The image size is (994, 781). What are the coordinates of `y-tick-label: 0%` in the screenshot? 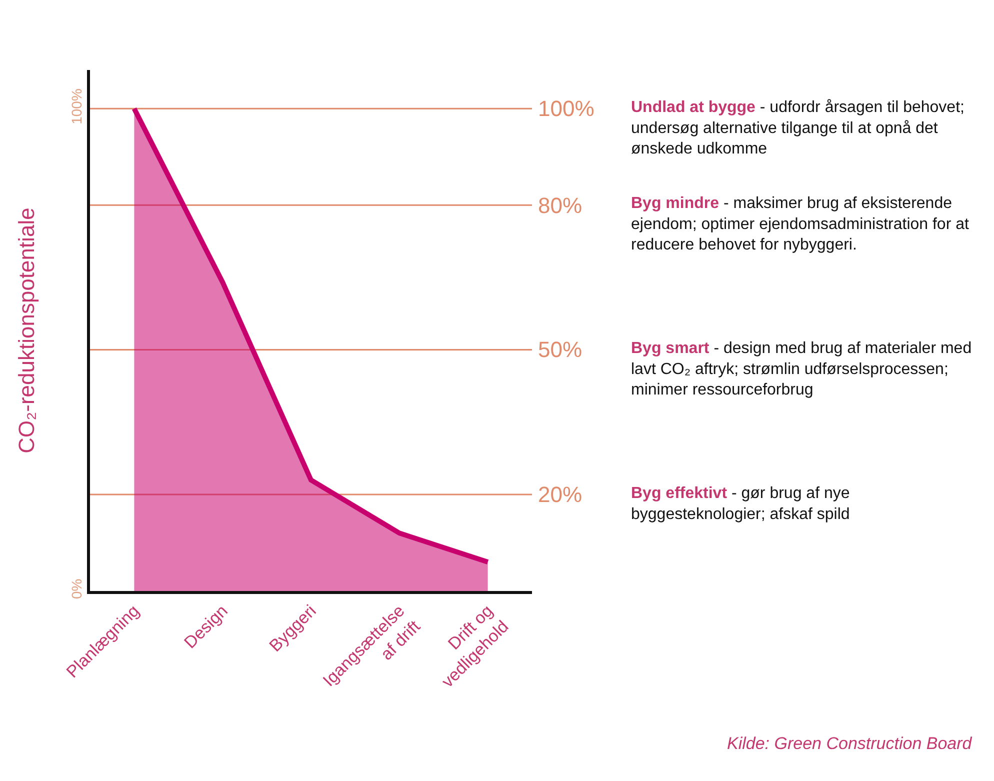 It's located at (76, 589).